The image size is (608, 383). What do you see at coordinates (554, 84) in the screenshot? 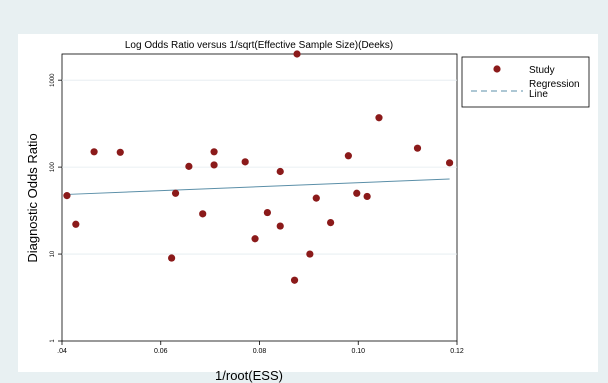
I see `legend-regression-label-line1: Regression` at bounding box center [554, 84].